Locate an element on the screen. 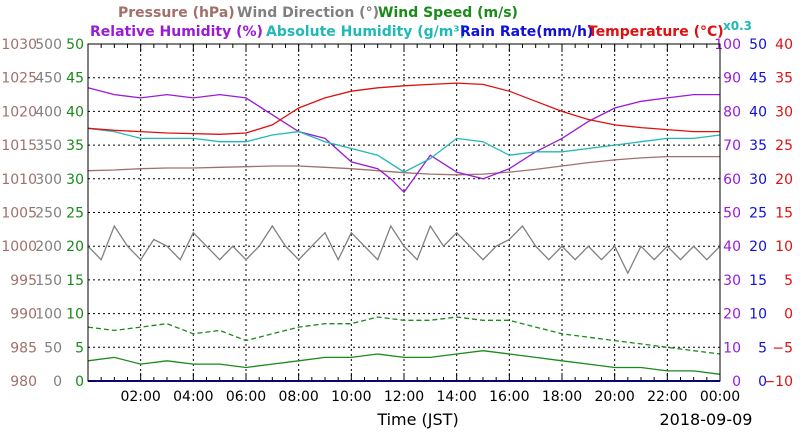 The height and width of the screenshot is (434, 800). y-tick-wind-speed: 45 is located at coordinates (75, 79).